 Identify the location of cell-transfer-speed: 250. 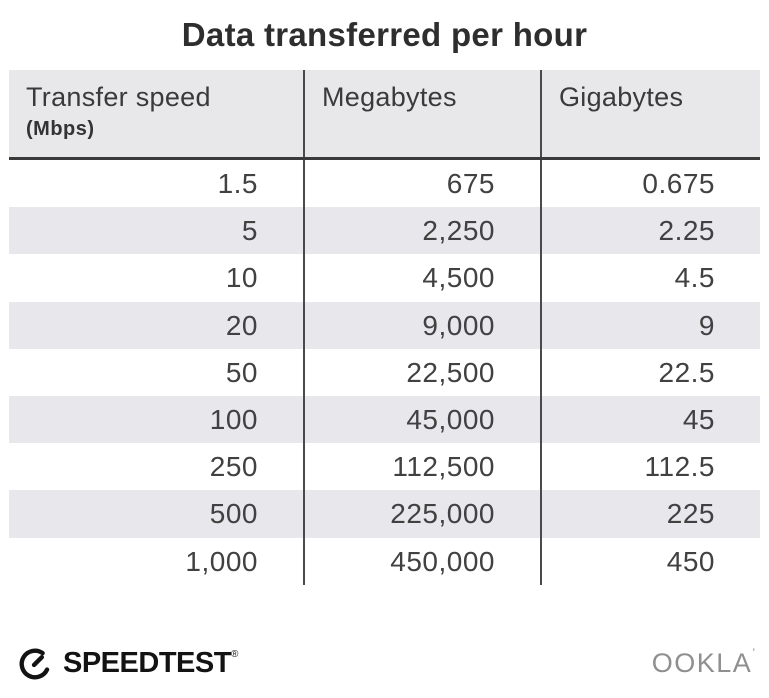
(233, 467).